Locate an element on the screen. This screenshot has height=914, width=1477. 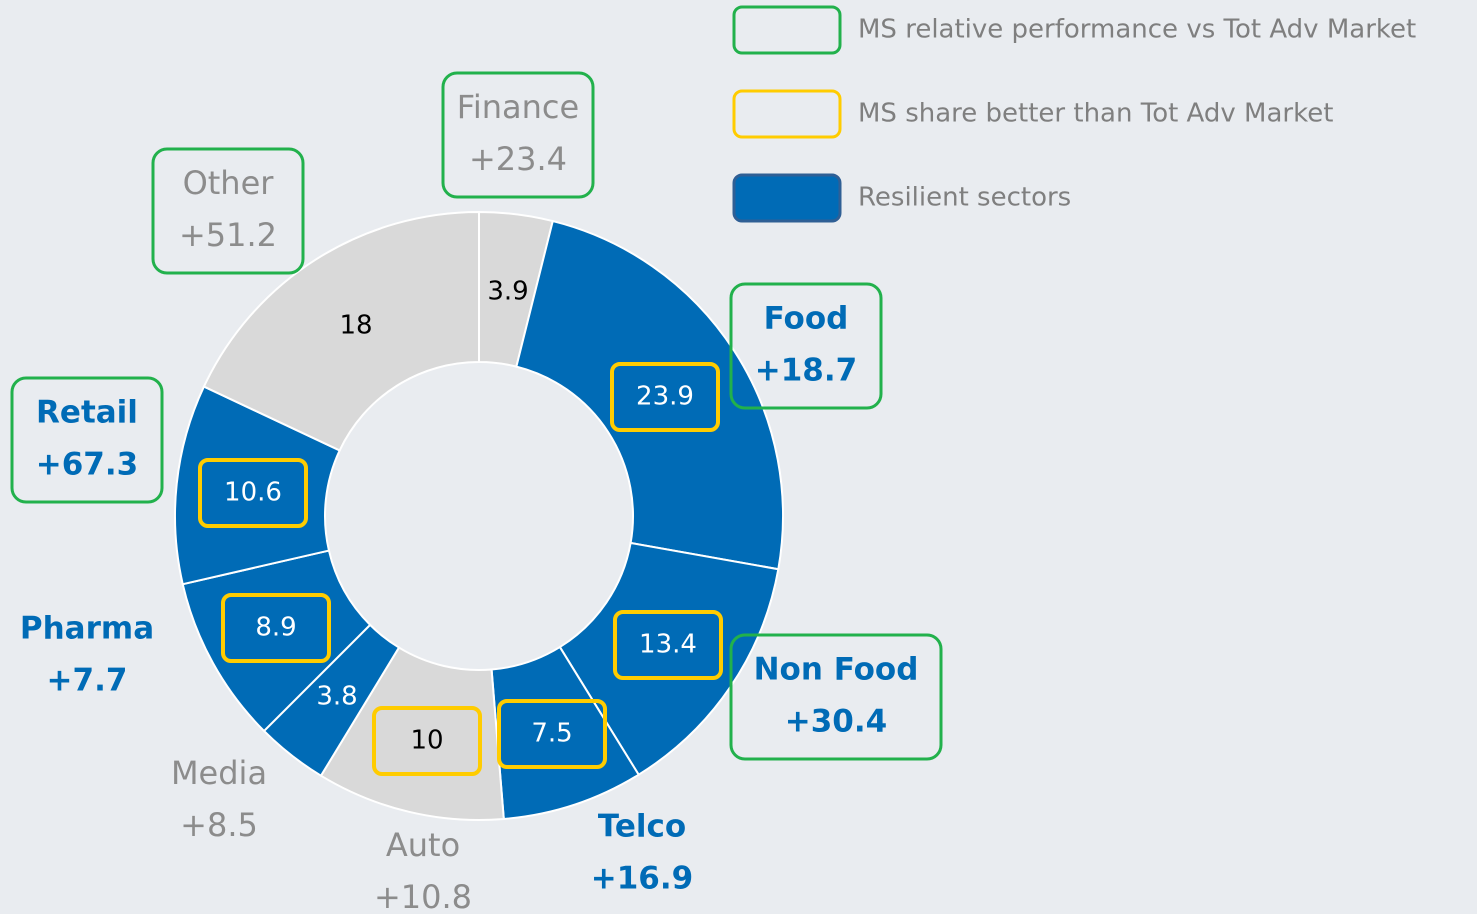
change-label: +67.3 is located at coordinates (87, 465).